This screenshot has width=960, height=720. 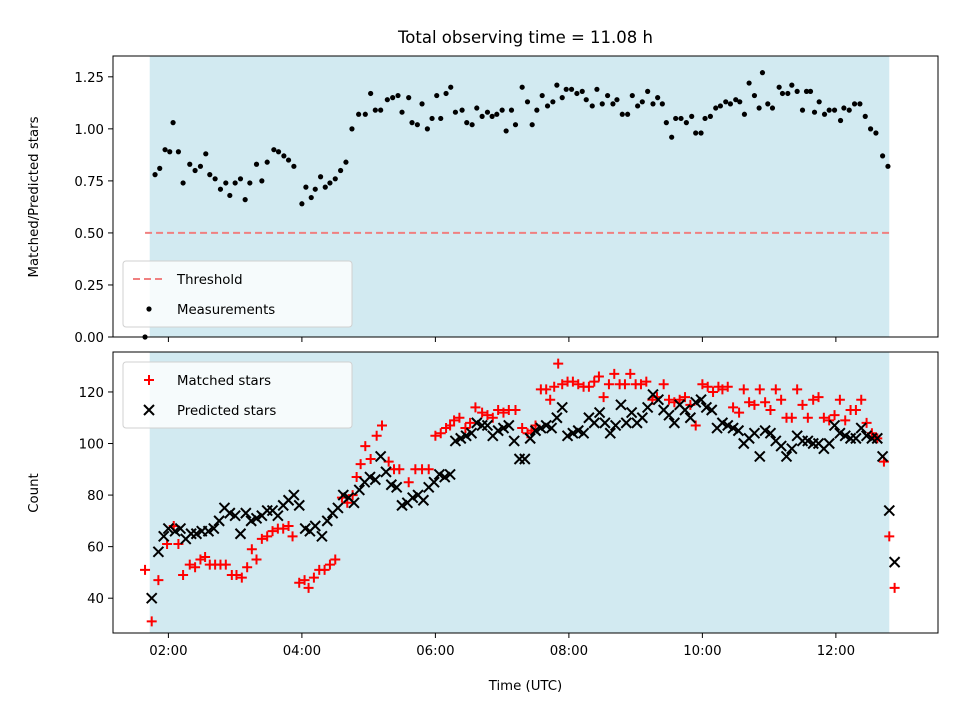 I want to click on x-tick-label: 12:00, so click(x=836, y=651).